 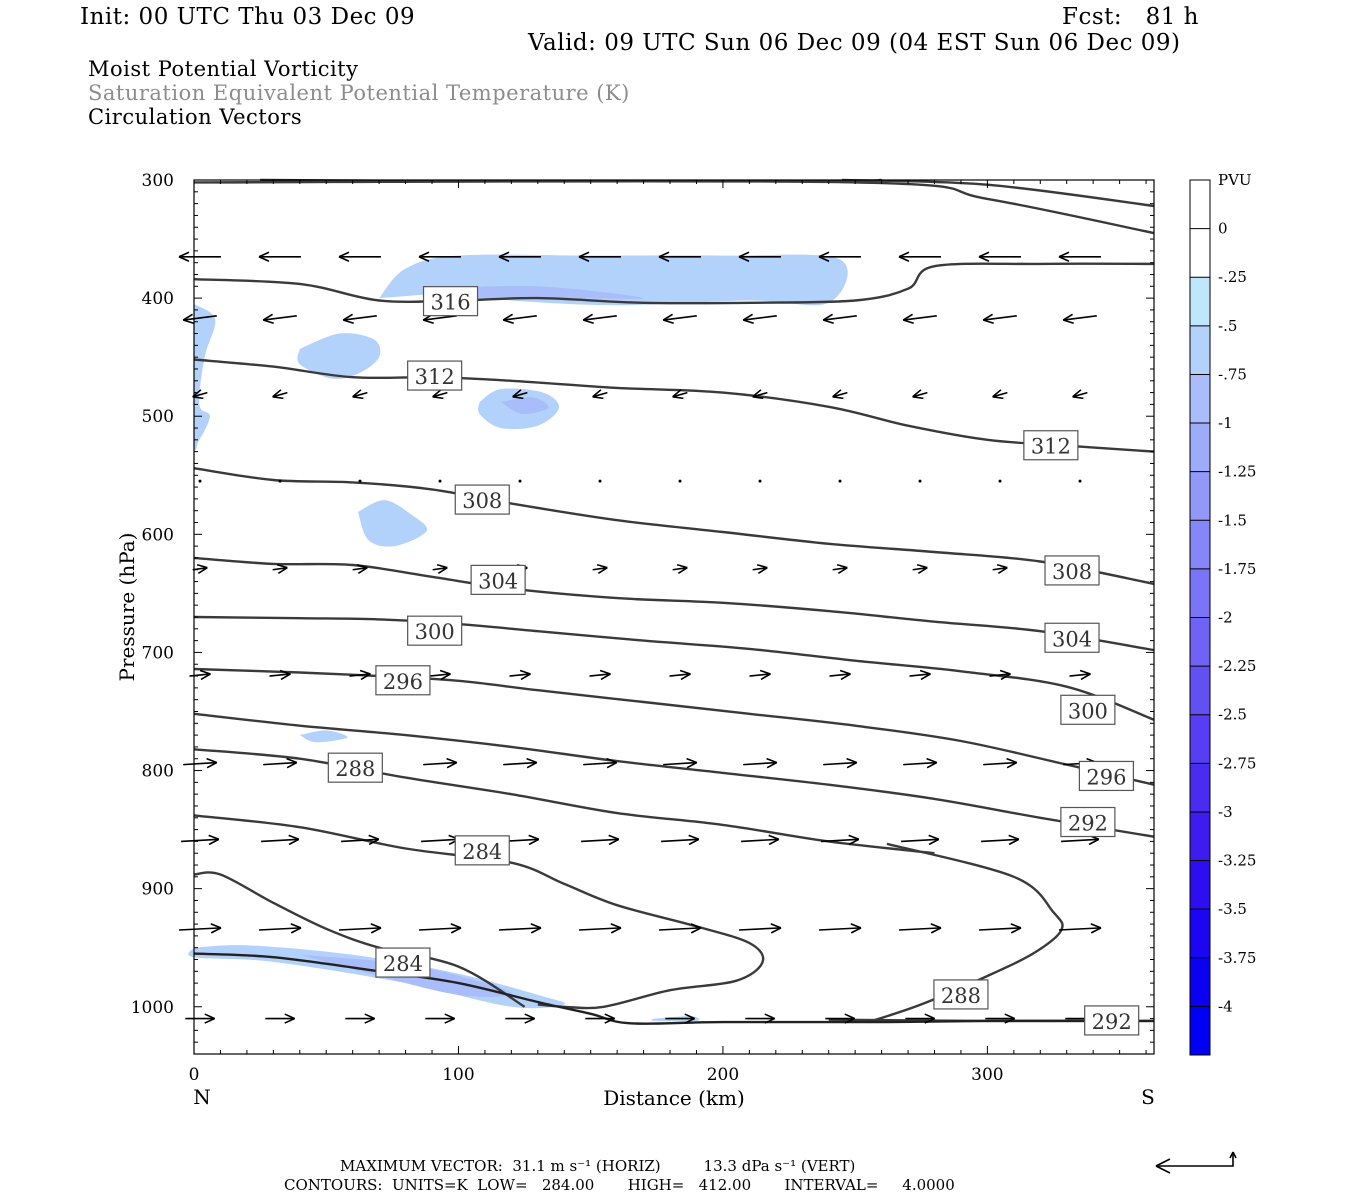 What do you see at coordinates (127, 607) in the screenshot?
I see `y-axis-label: Pressure (hPa)` at bounding box center [127, 607].